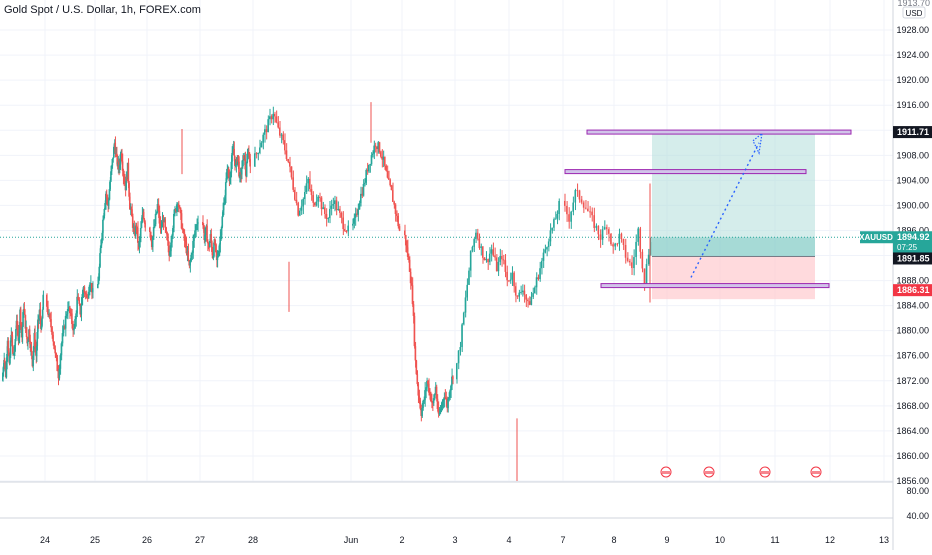  I want to click on price-tick-label: 1904.00, so click(912, 180).